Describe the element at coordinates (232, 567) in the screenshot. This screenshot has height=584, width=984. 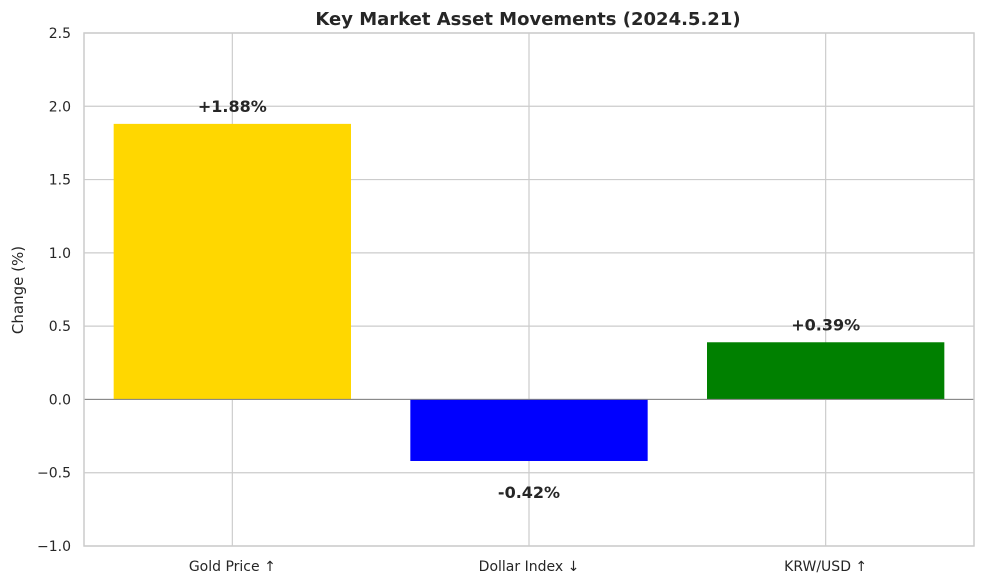
I see `x-tick-label: Gold Price ↑` at that location.